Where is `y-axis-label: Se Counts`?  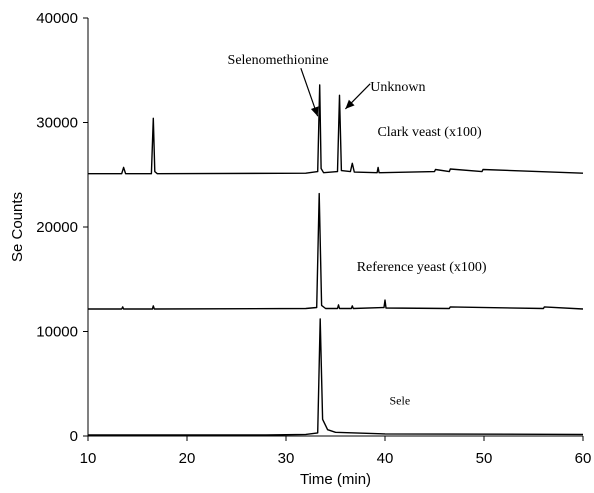 y-axis-label: Se Counts is located at coordinates (17, 227).